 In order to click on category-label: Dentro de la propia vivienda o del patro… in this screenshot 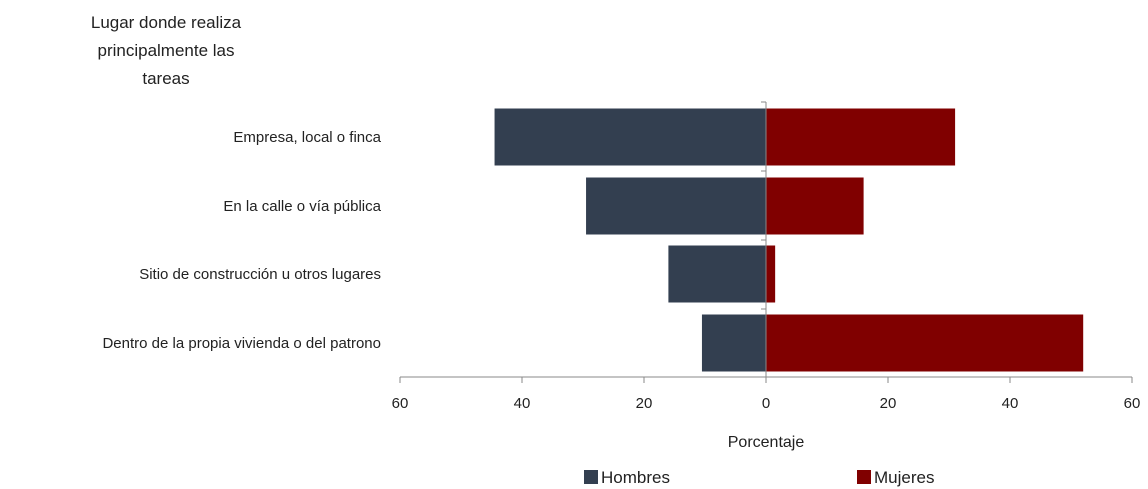, I will do `click(241, 343)`.